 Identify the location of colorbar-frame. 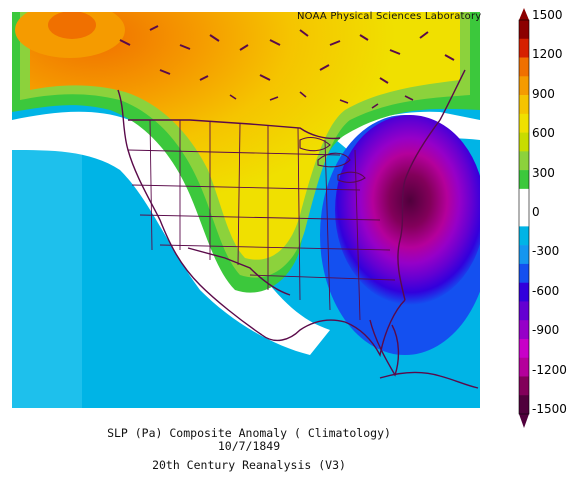
(524, 217).